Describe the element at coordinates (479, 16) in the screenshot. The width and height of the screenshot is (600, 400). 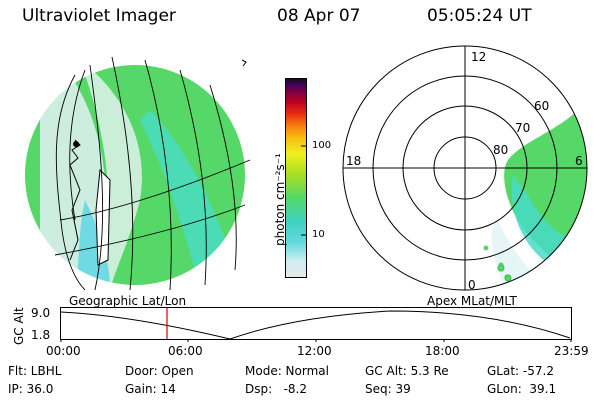
I see `observation-time: 05:05:24 UT` at that location.